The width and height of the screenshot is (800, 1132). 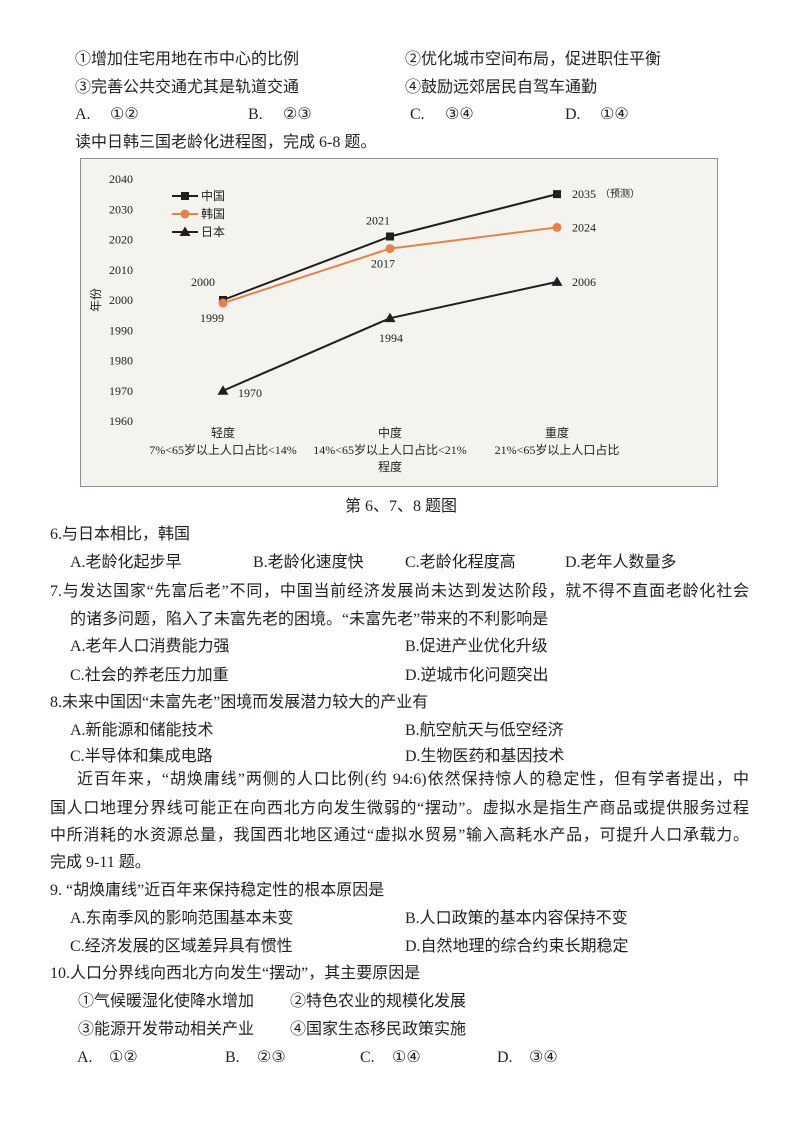 I want to click on passage-line-4: 完成 9-11 题。, so click(x=100, y=862).